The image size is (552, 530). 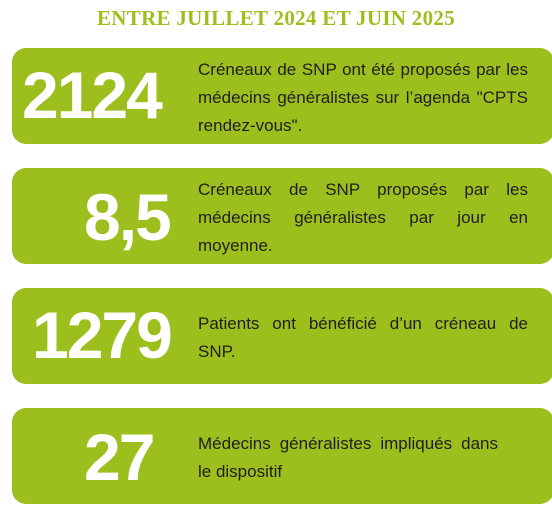 What do you see at coordinates (276, 18) in the screenshot?
I see `page-title: ENTRE JUILLET 2024 ET JUIN 2025` at bounding box center [276, 18].